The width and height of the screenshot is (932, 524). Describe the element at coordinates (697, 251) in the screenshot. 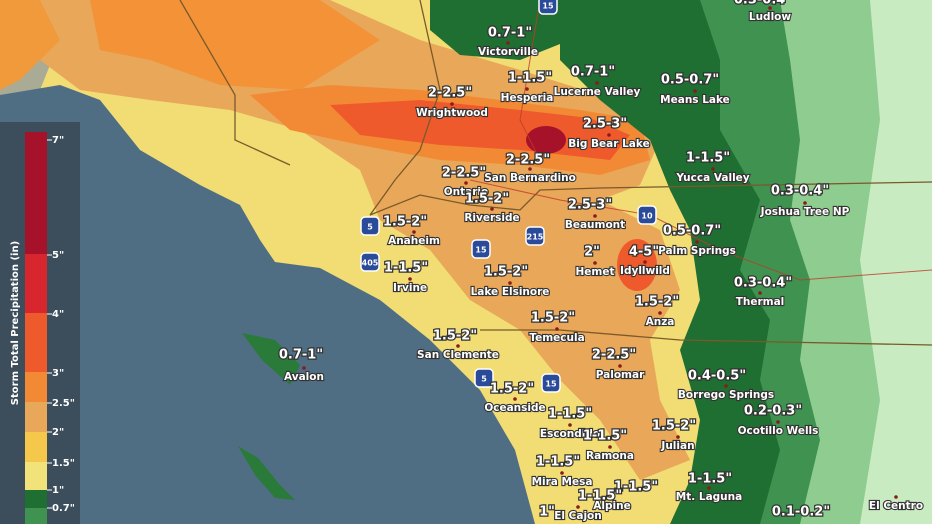

I see `city-name: Palm Springs` at that location.